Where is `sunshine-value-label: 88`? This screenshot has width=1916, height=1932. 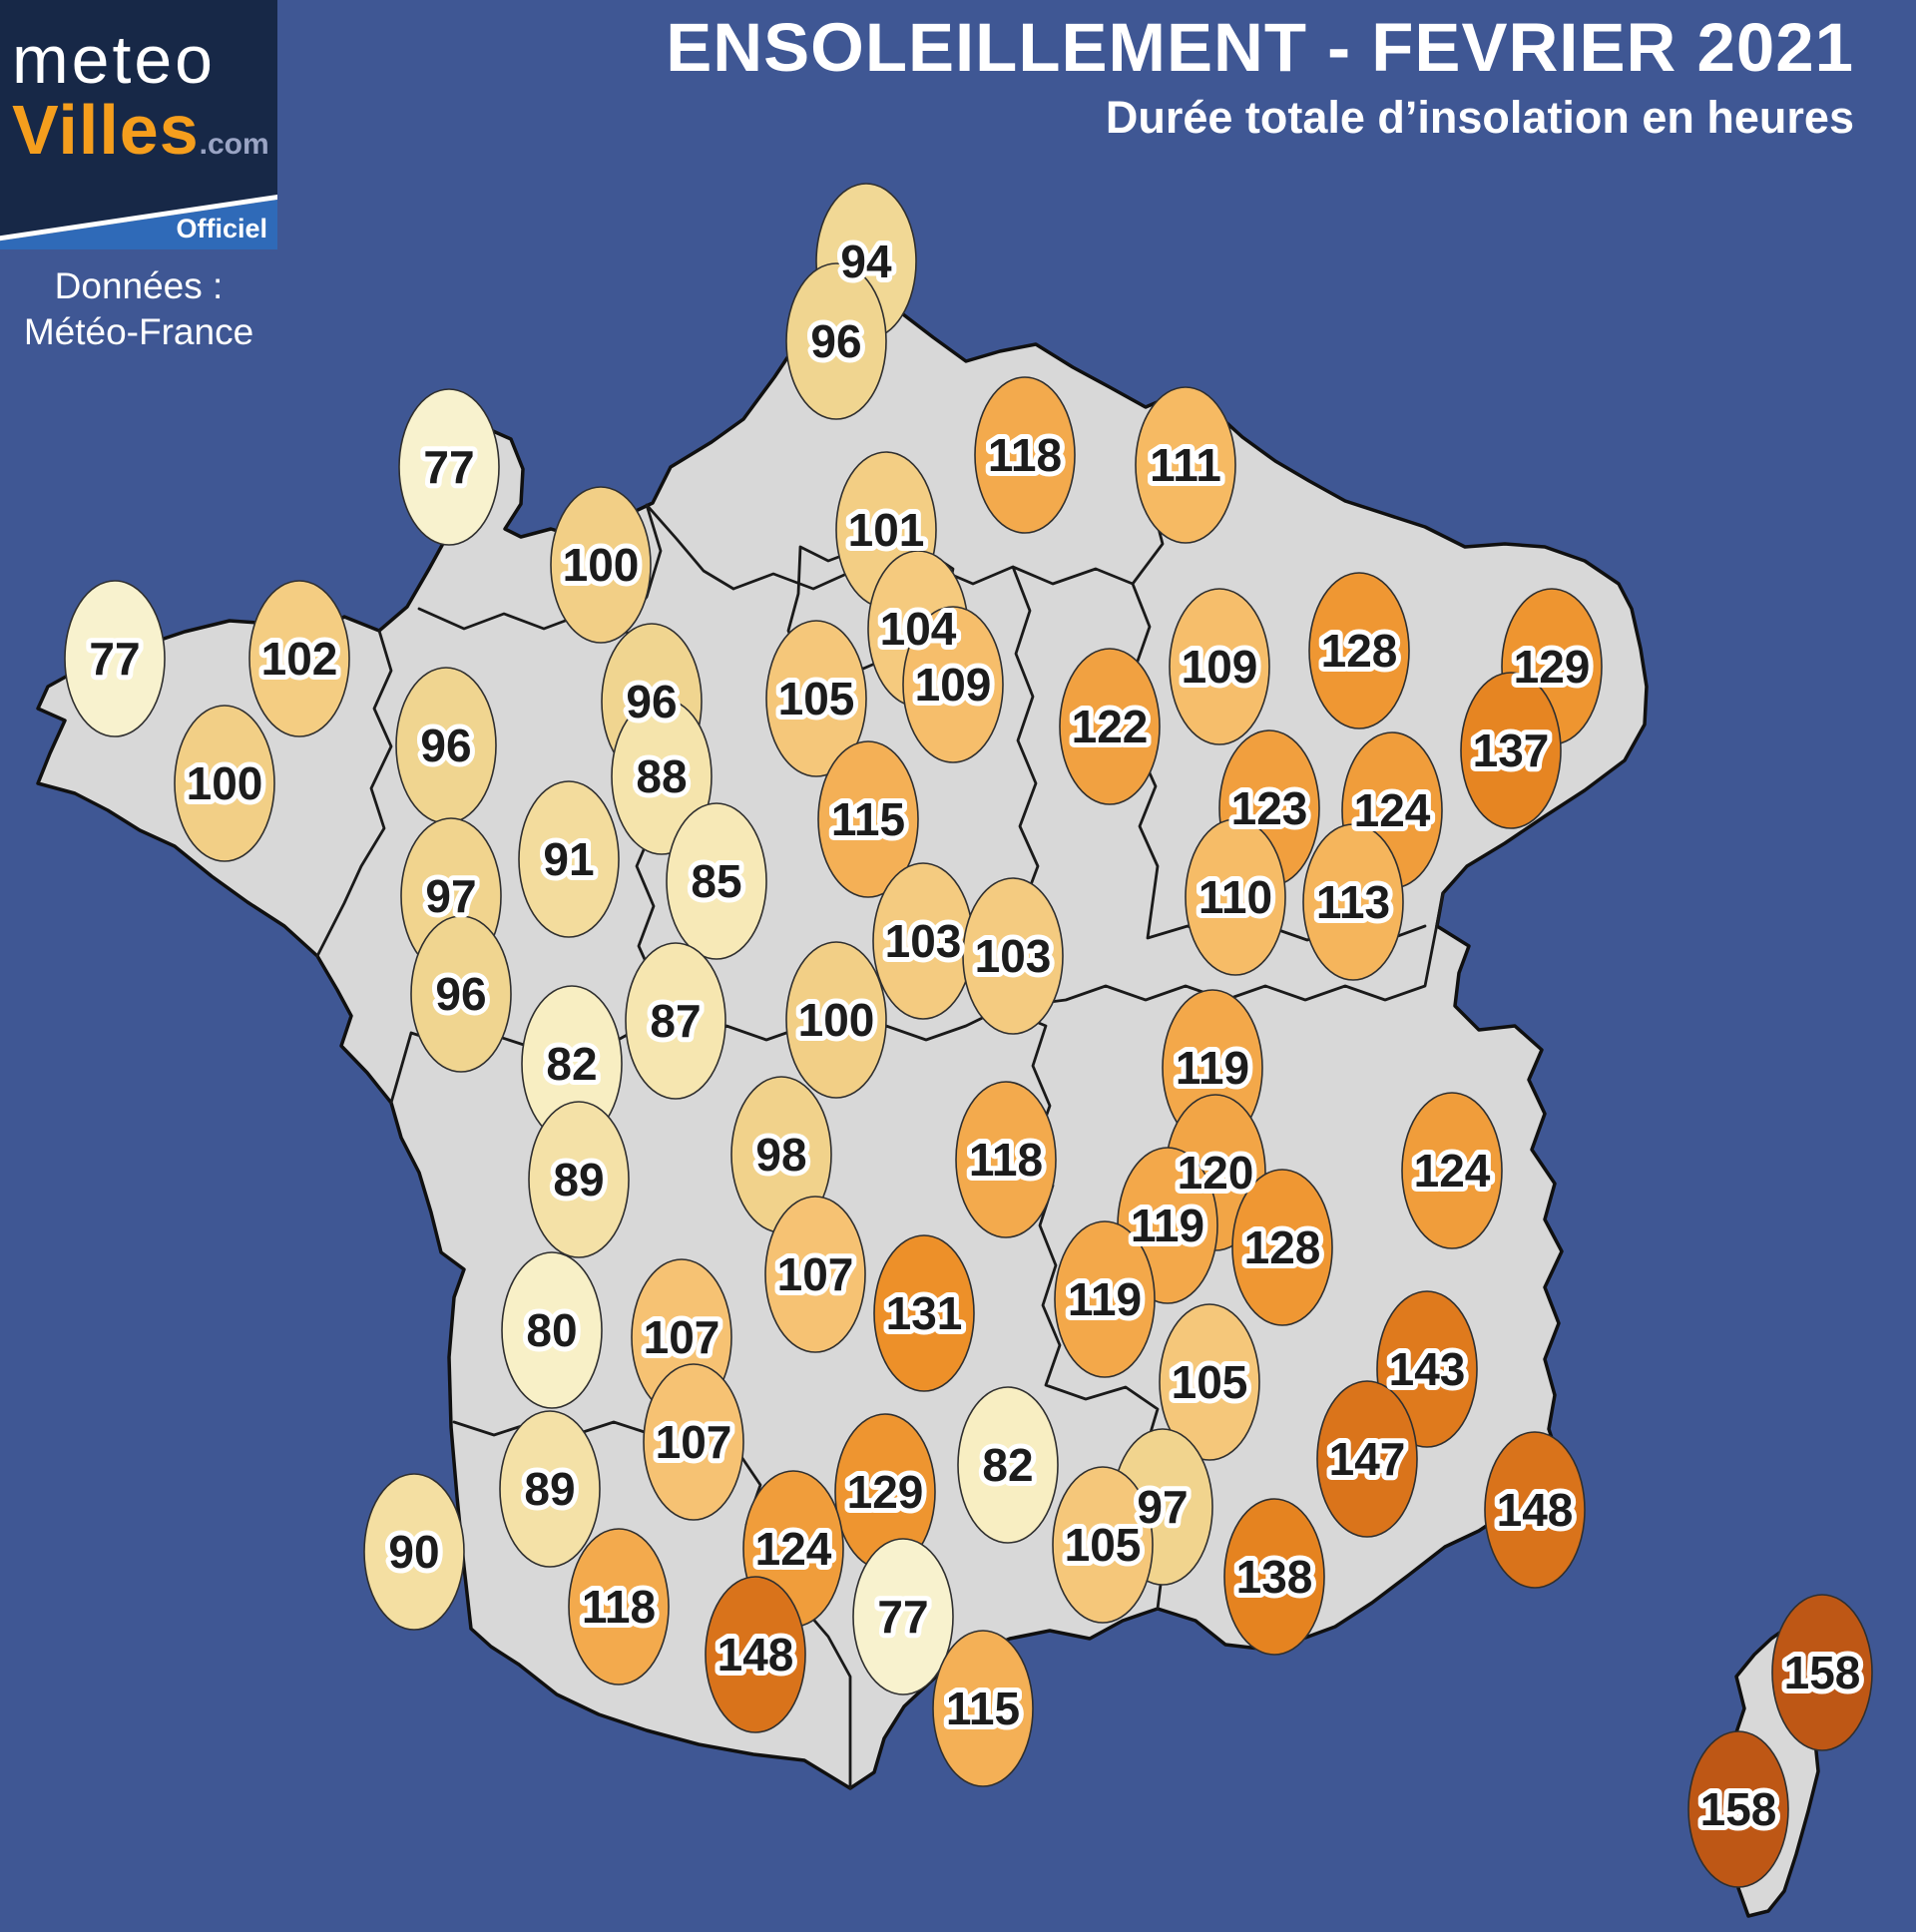
sunshine-value-label: 88 is located at coordinates (661, 776).